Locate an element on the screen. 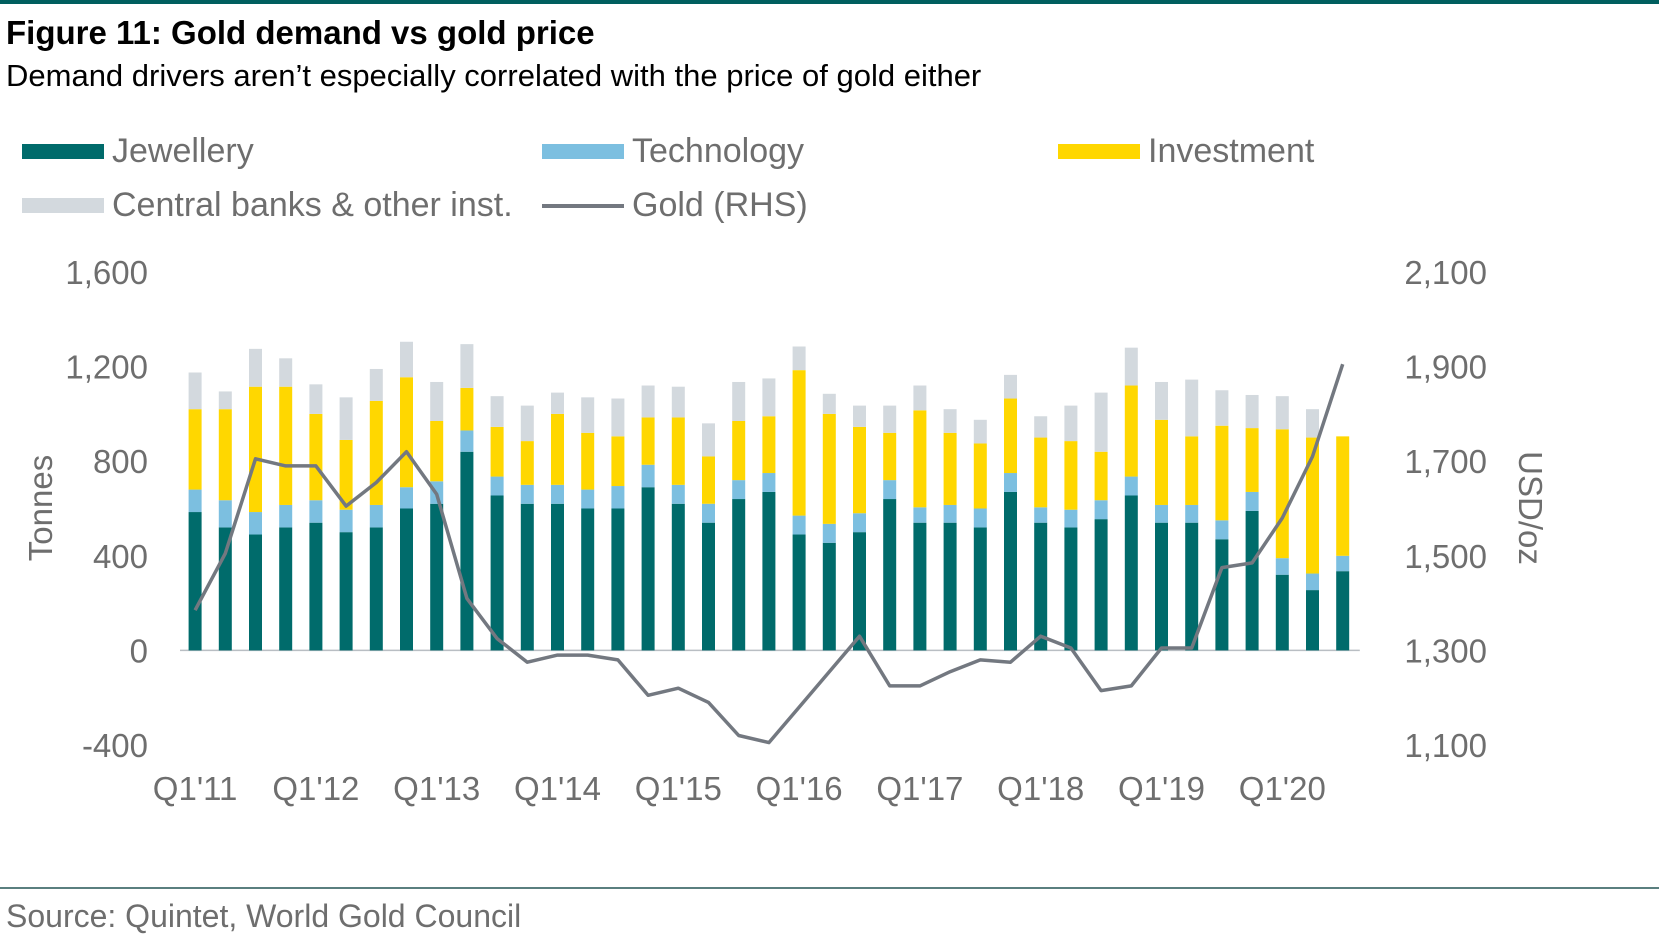  y-tick-label: 0 is located at coordinates (139, 650).